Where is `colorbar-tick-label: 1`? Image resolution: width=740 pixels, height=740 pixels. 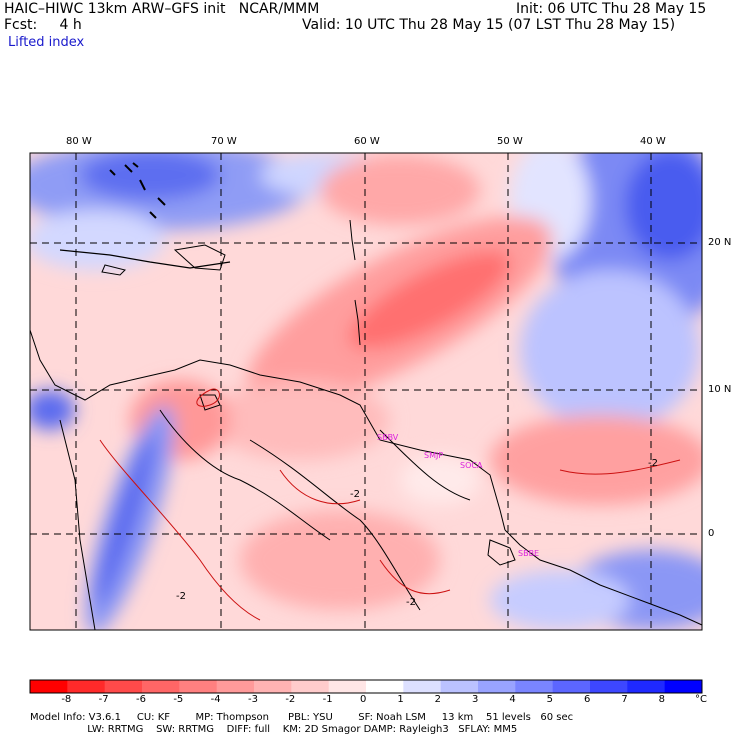
colorbar-tick-label: 1 is located at coordinates (400, 699).